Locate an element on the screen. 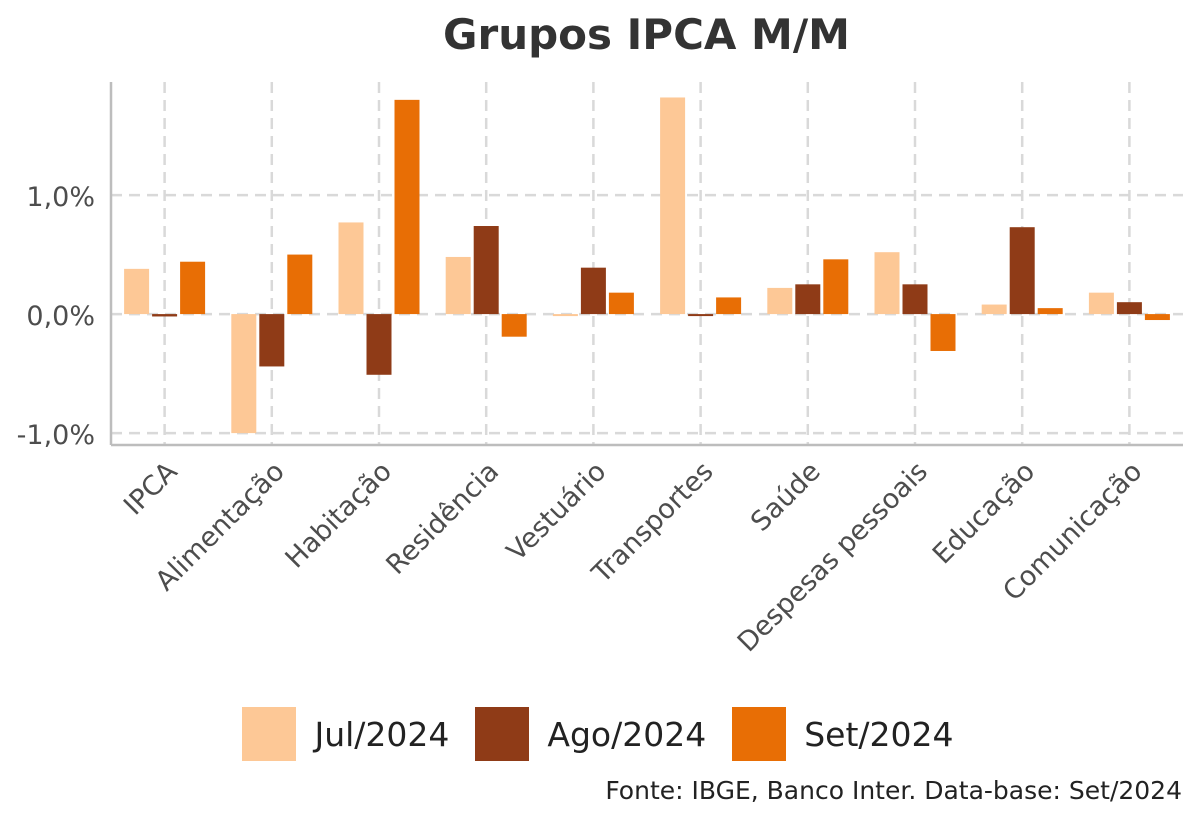 The height and width of the screenshot is (824, 1200). y-tick-label: 1,0% is located at coordinates (60, 197).